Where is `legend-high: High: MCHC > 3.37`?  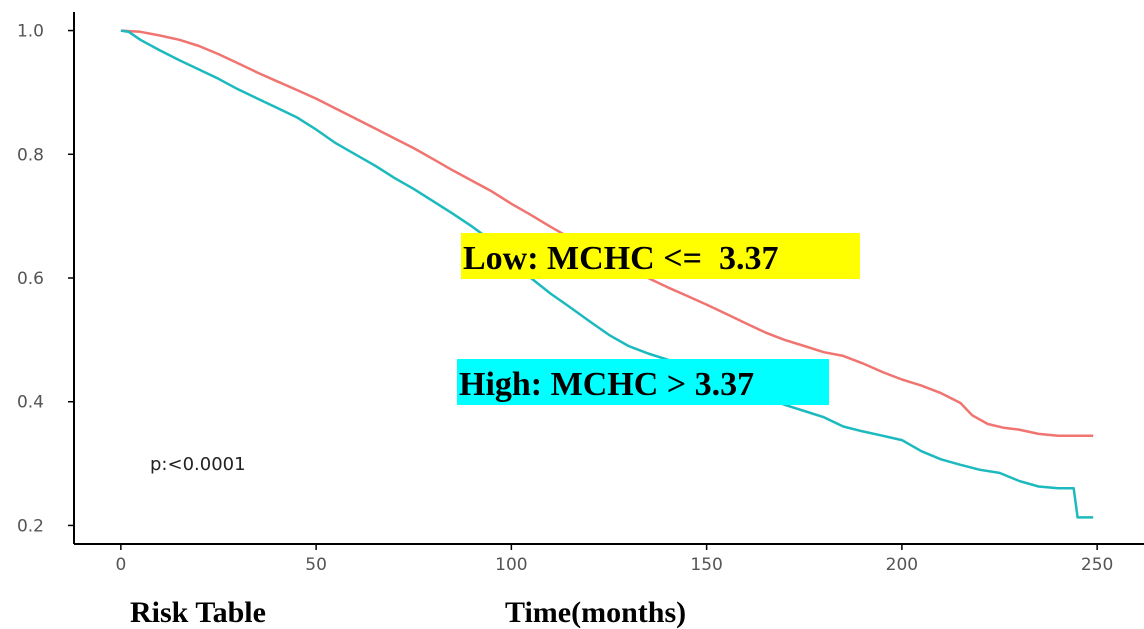 legend-high: High: MCHC > 3.37 is located at coordinates (643, 382).